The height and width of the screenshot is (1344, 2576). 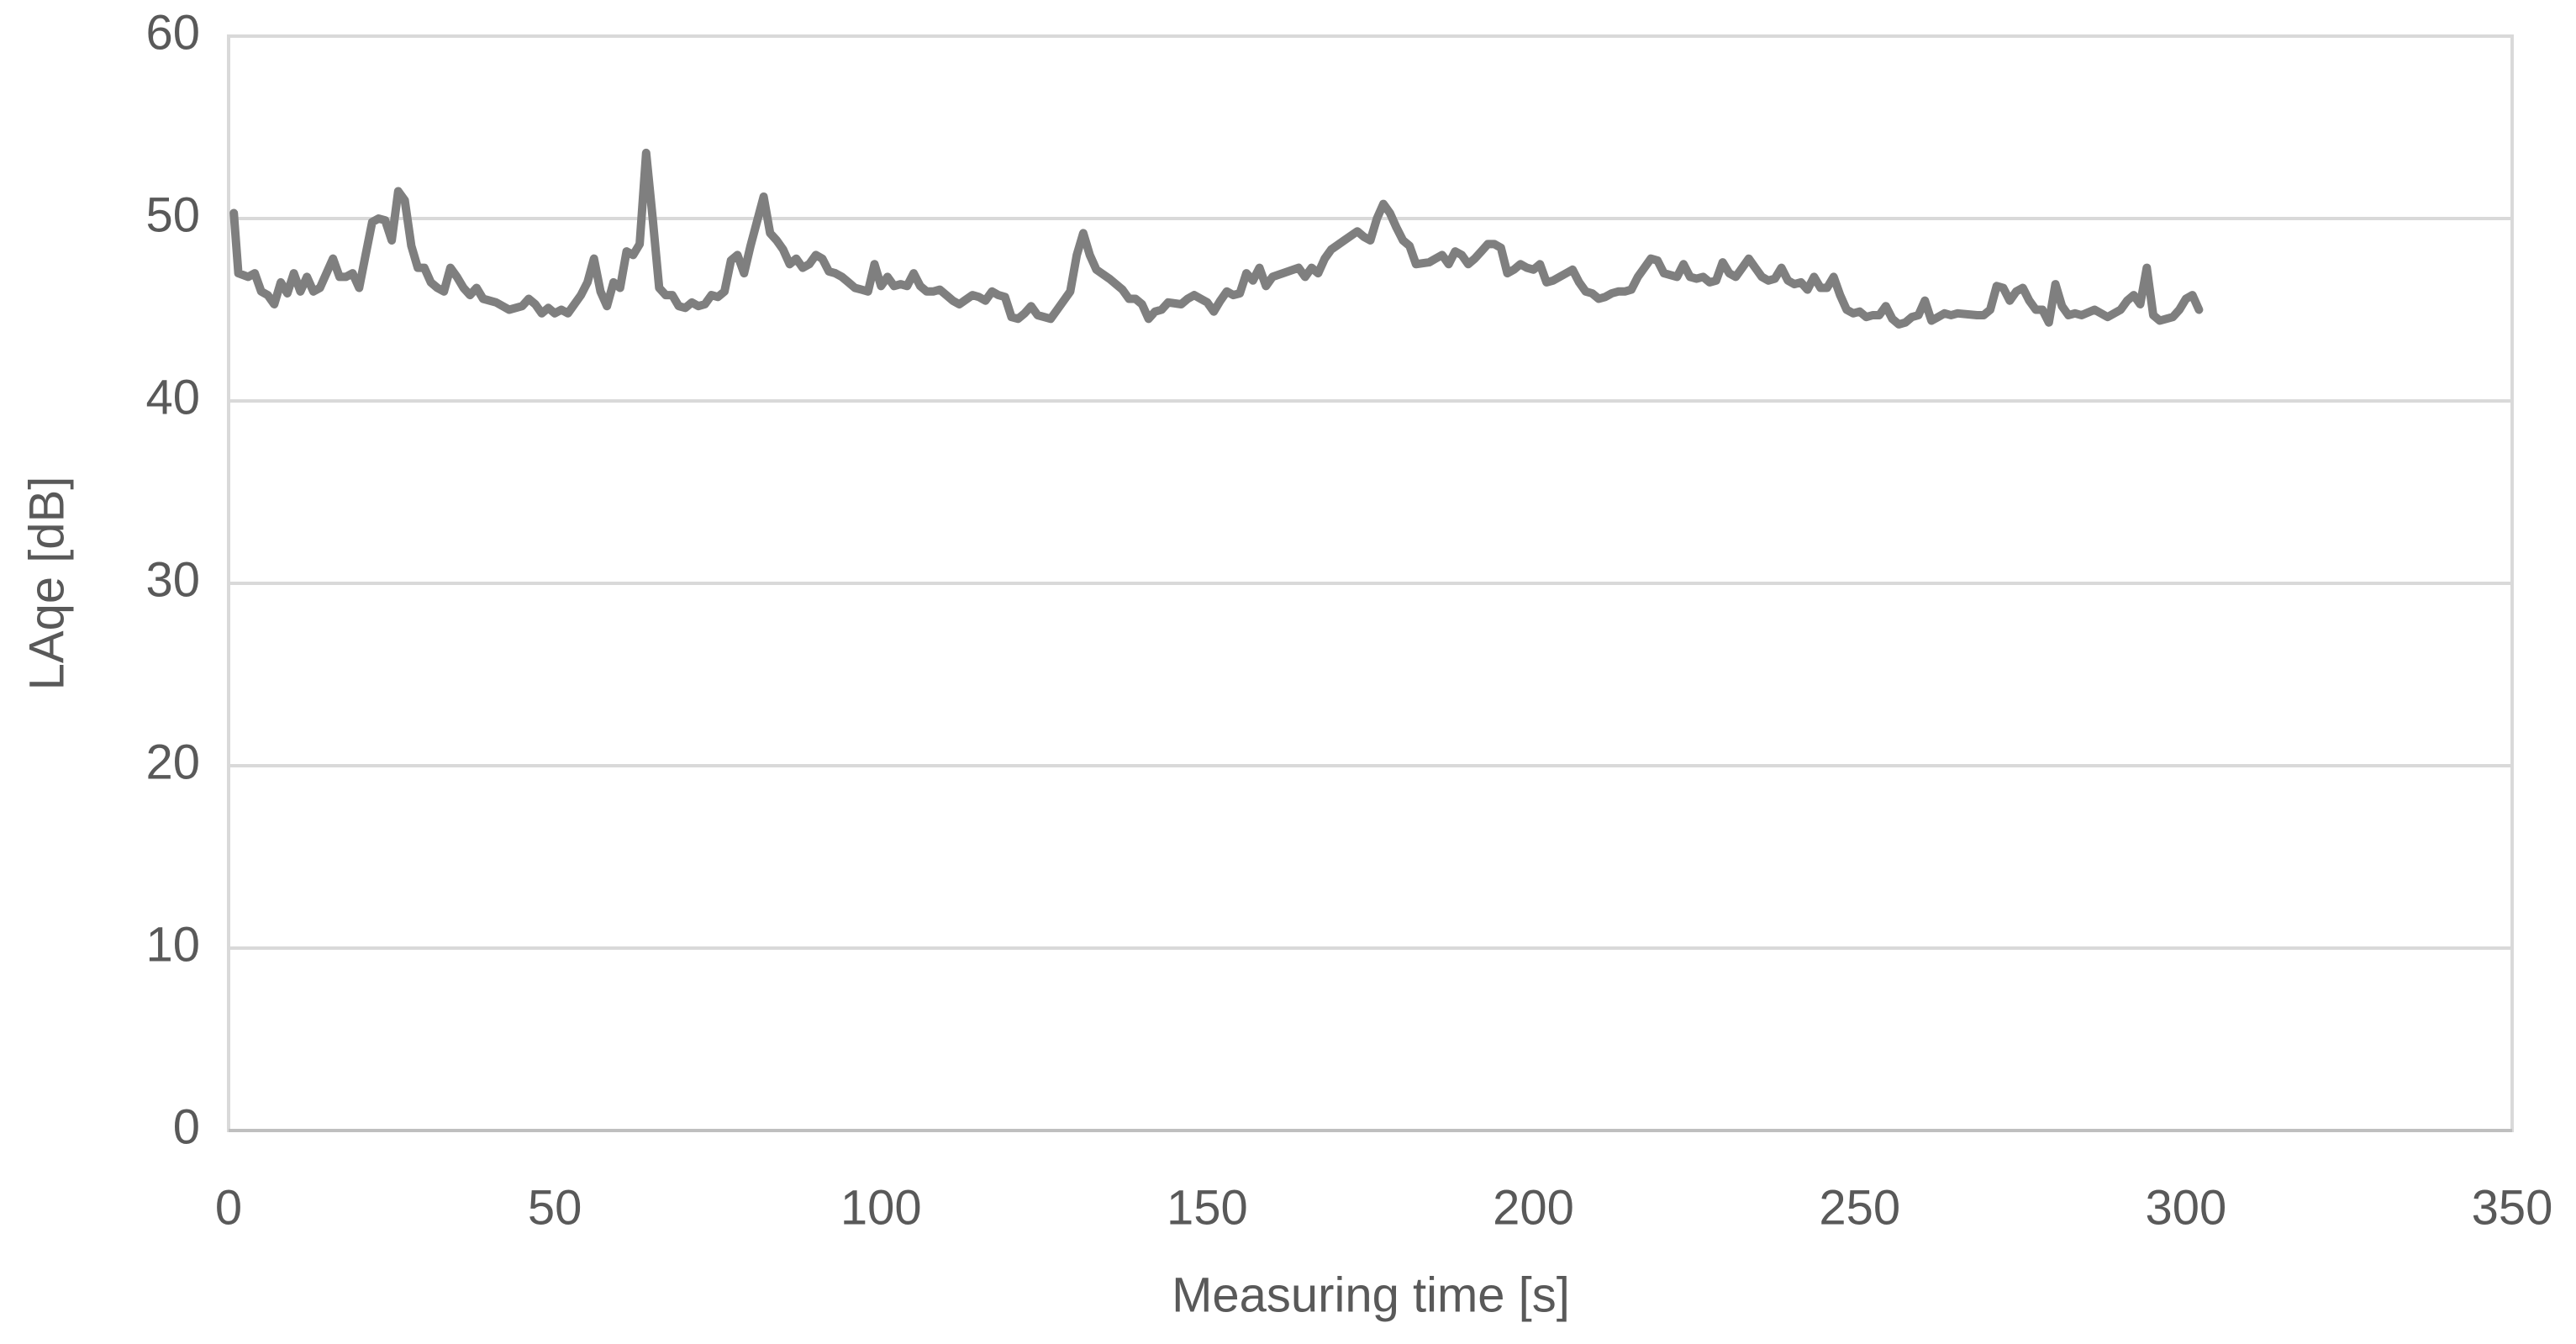 I want to click on x-tick-label: 150, so click(x=1207, y=1207).